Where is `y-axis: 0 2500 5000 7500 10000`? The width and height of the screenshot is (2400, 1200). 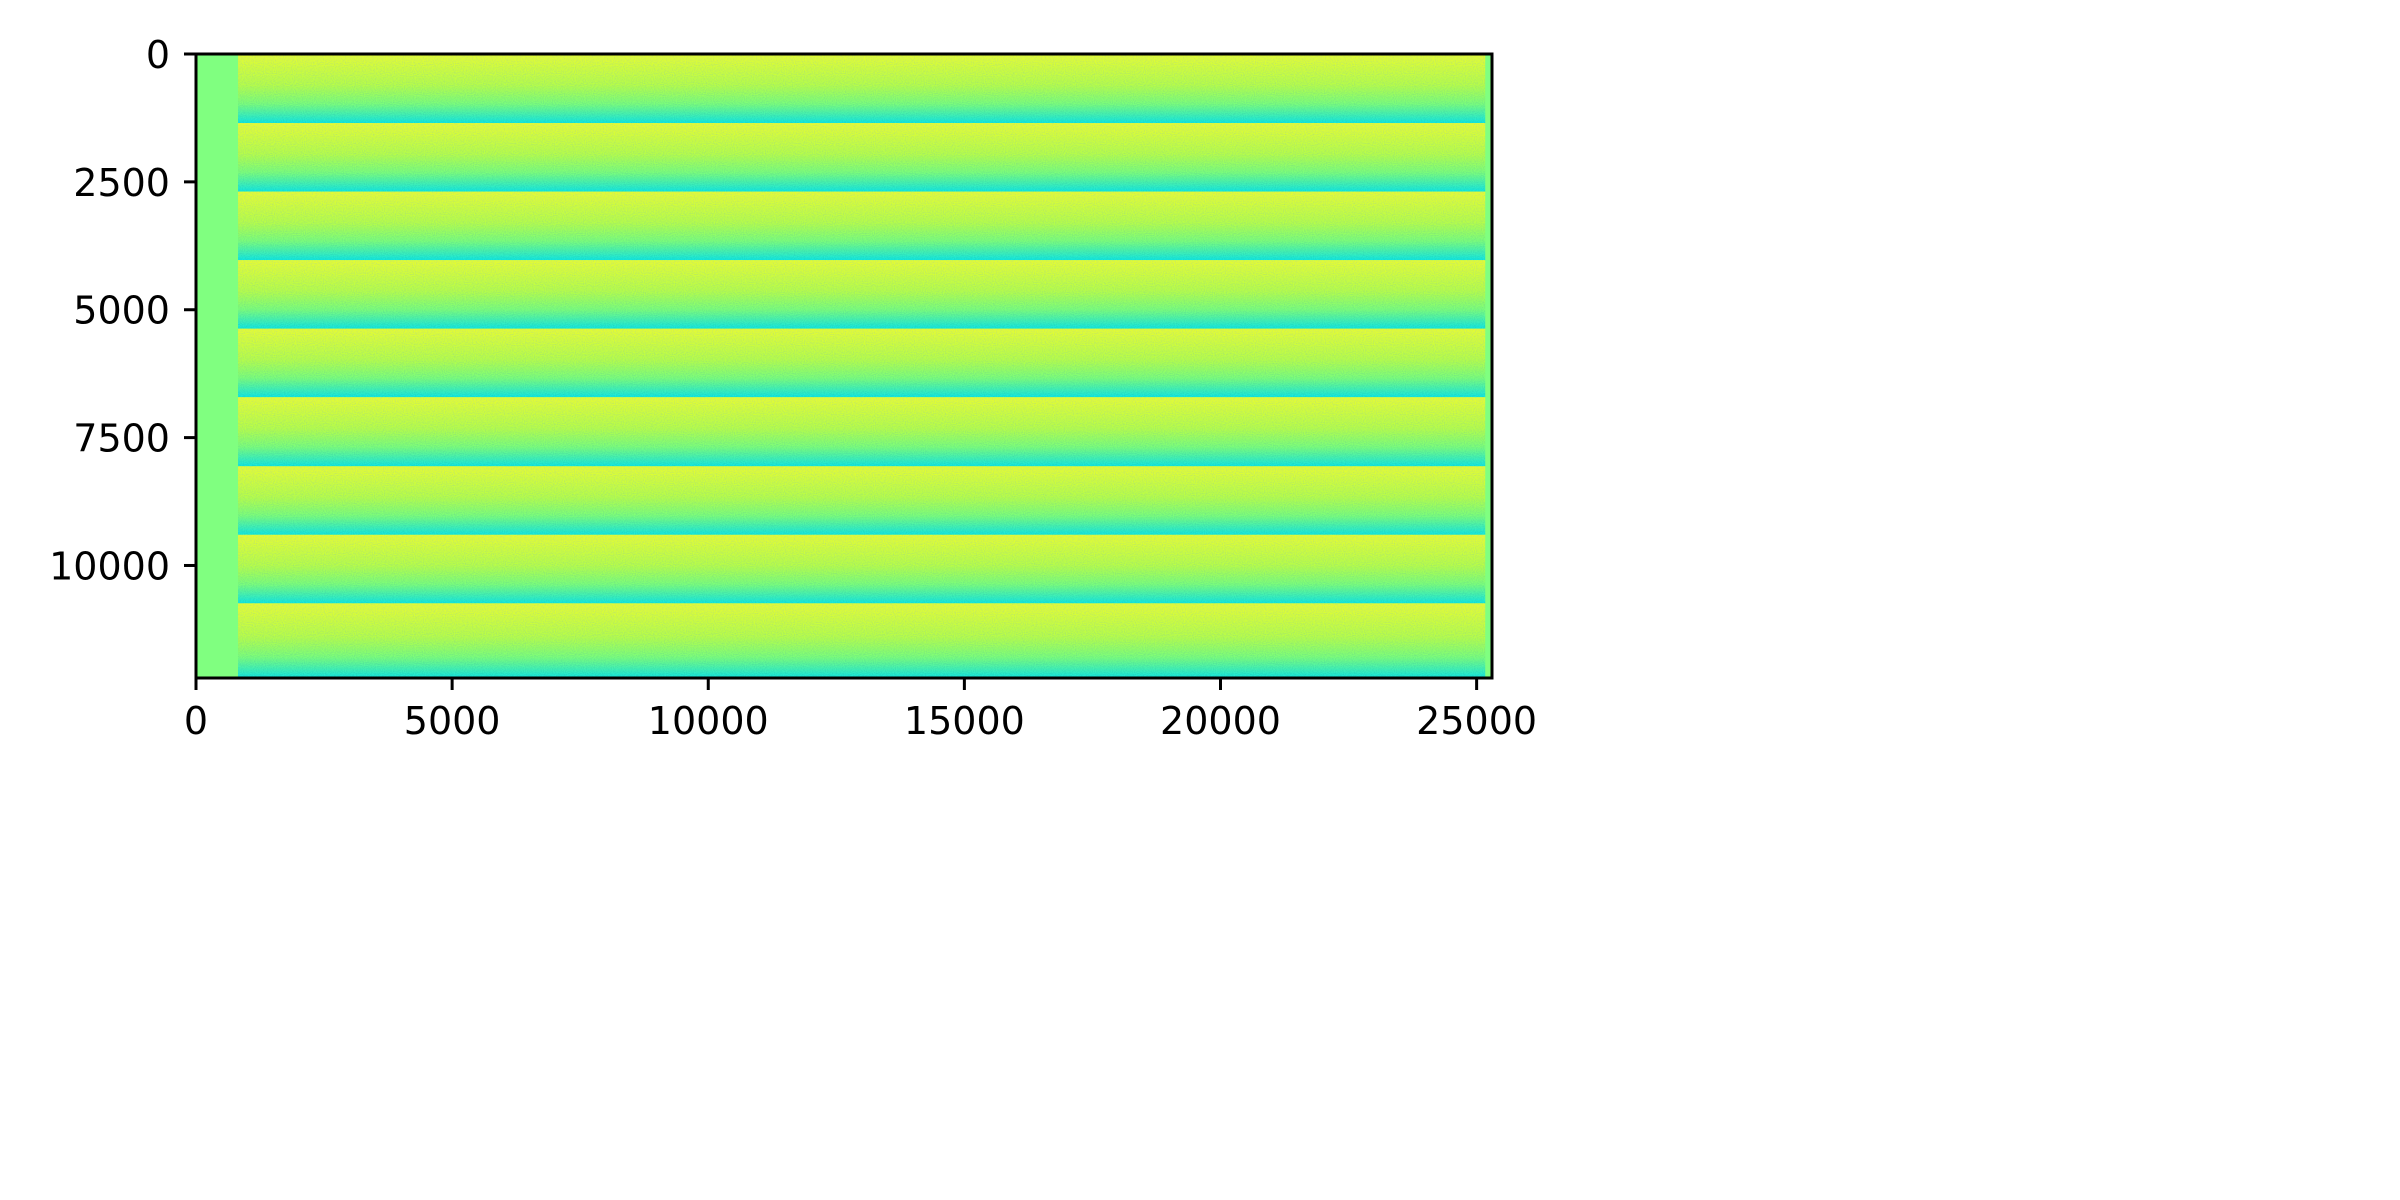
y-axis: 0 2500 5000 7500 10000 is located at coordinates (122, 310).